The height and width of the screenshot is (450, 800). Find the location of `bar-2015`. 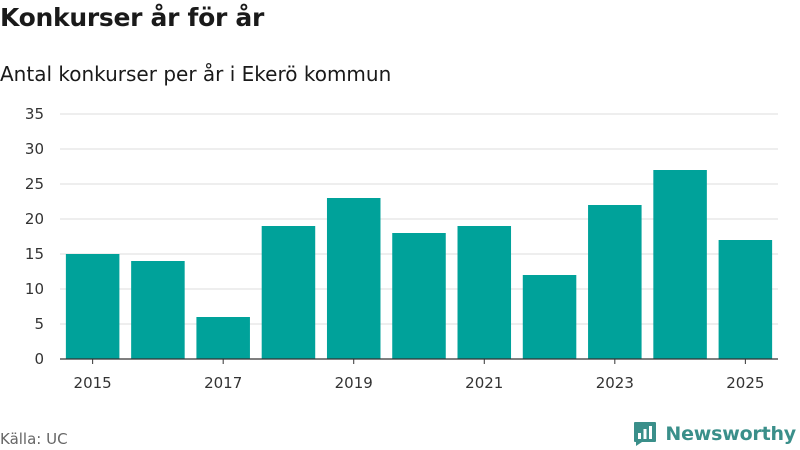

bar-2015 is located at coordinates (92, 306).